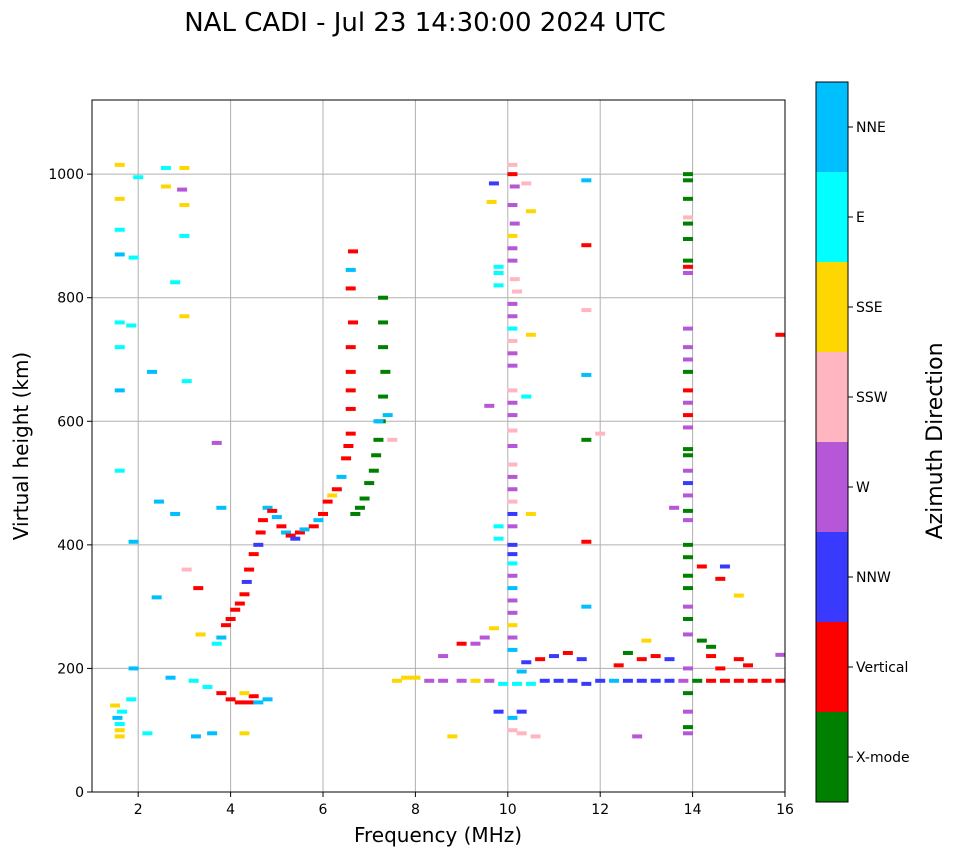 This screenshot has width=958, height=857. What do you see at coordinates (323, 810) in the screenshot?
I see `x-tick-label: 6` at bounding box center [323, 810].